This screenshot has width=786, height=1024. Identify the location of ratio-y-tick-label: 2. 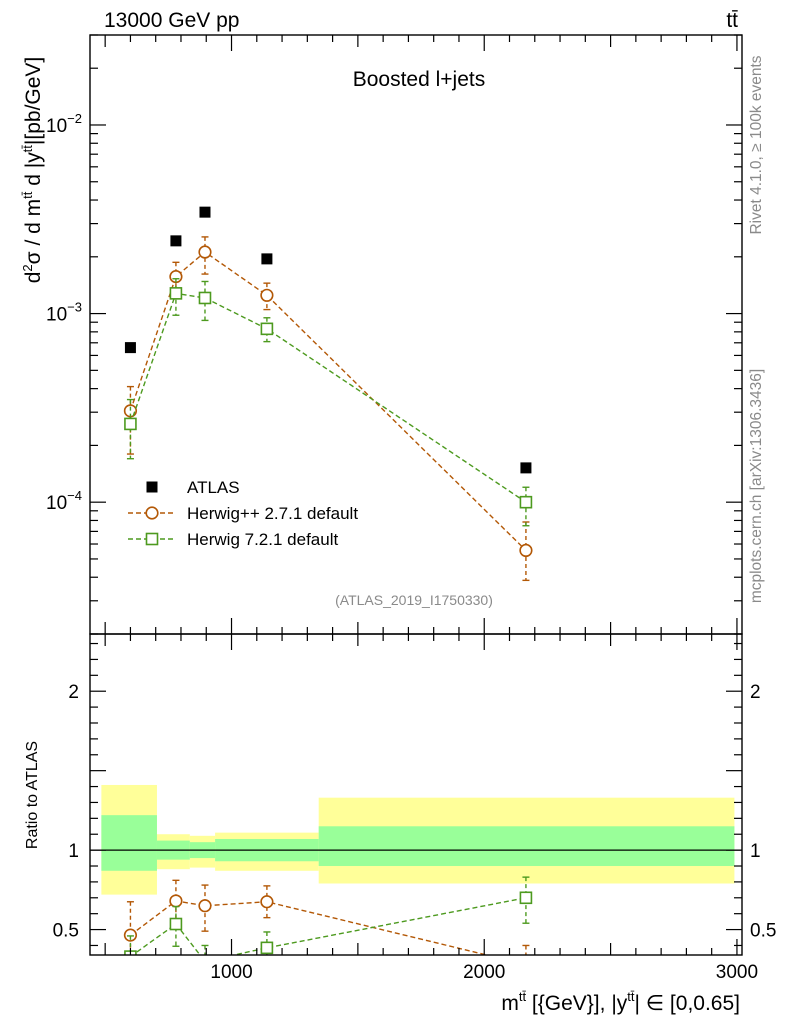
(73, 692).